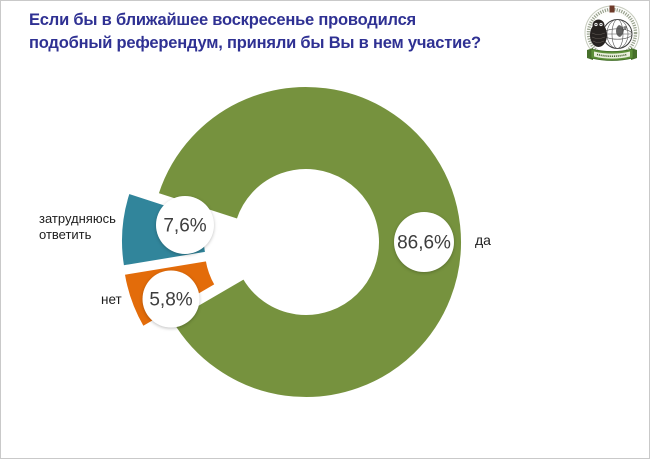 The image size is (650, 459). What do you see at coordinates (483, 240) in the screenshot?
I see `slice-label-da: да` at bounding box center [483, 240].